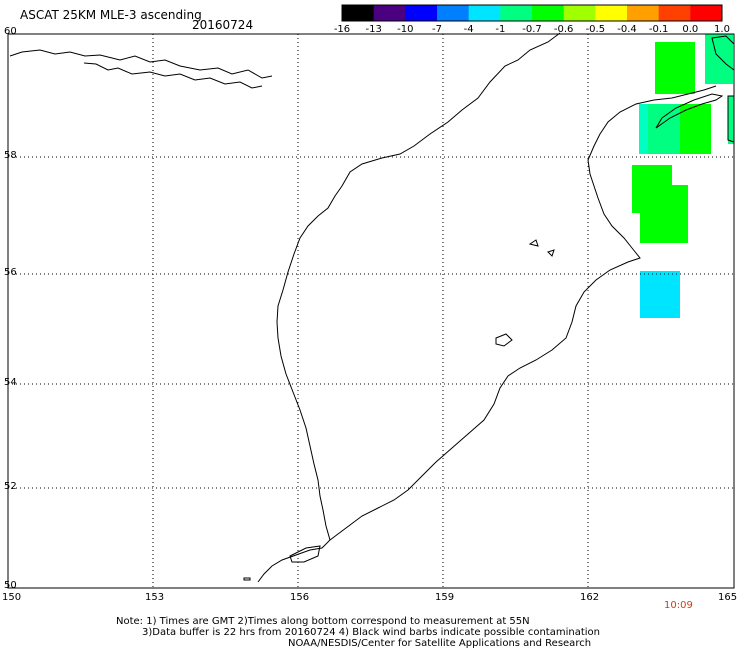 Image resolution: width=740 pixels, height=650 pixels. Describe the element at coordinates (563, 29) in the screenshot. I see `colorbar-label: -0.6` at that location.